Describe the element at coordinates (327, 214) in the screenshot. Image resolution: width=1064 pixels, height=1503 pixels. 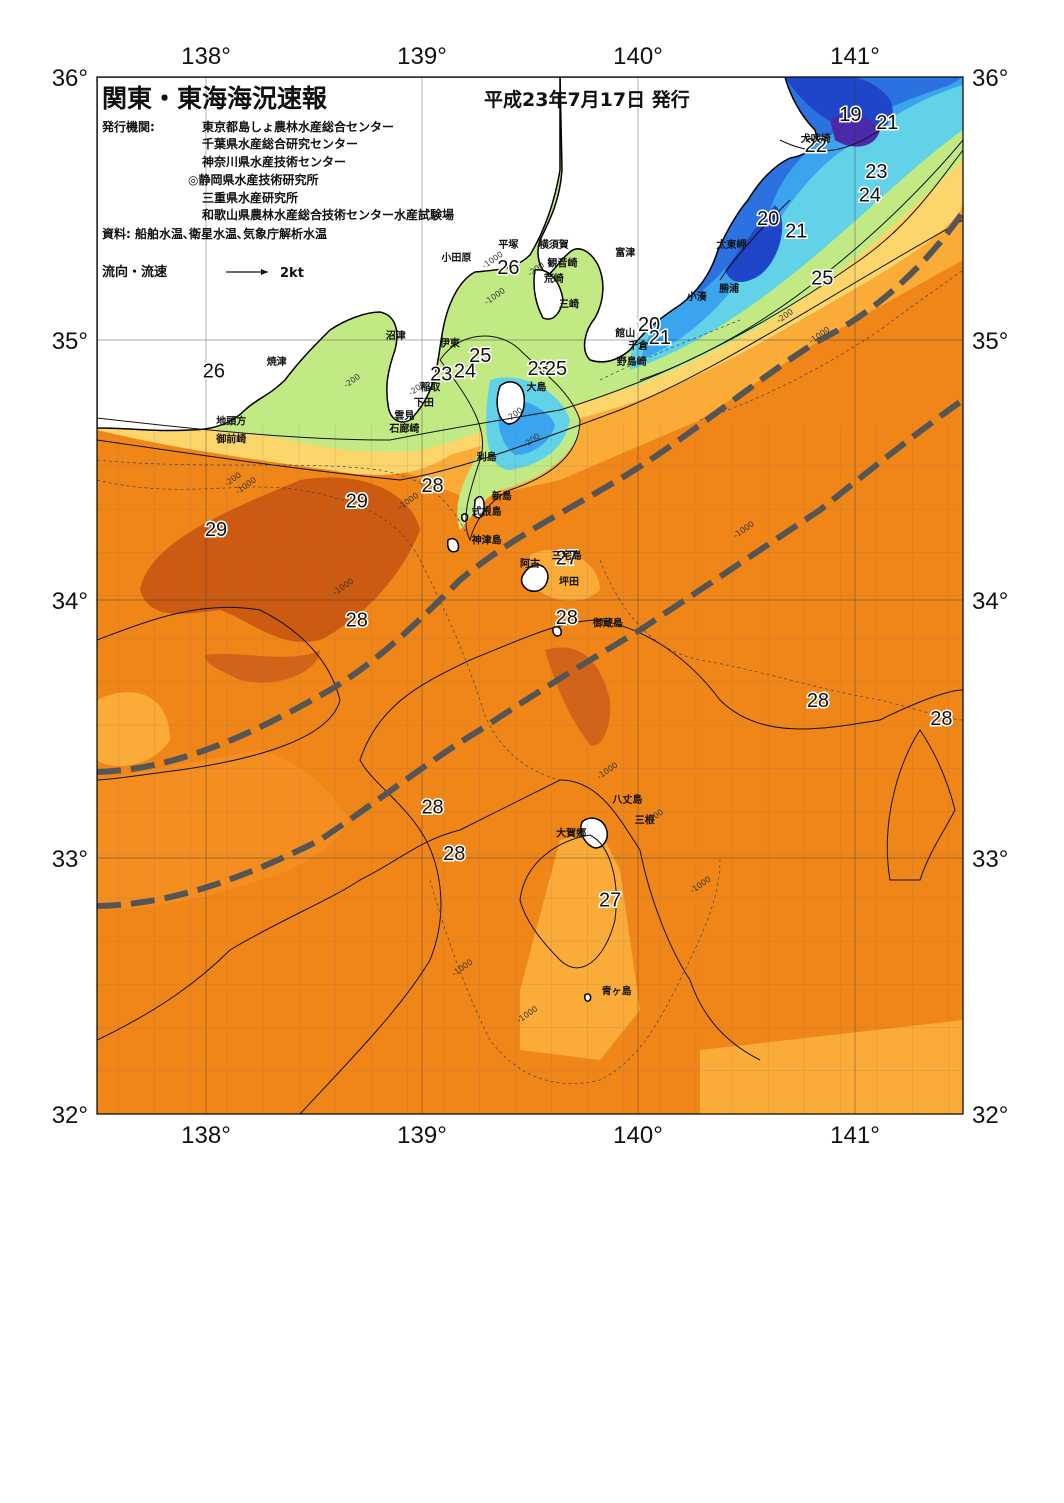
I see `publisher-6: 和歌山県農林水産総合技術センター水産試験場` at that location.